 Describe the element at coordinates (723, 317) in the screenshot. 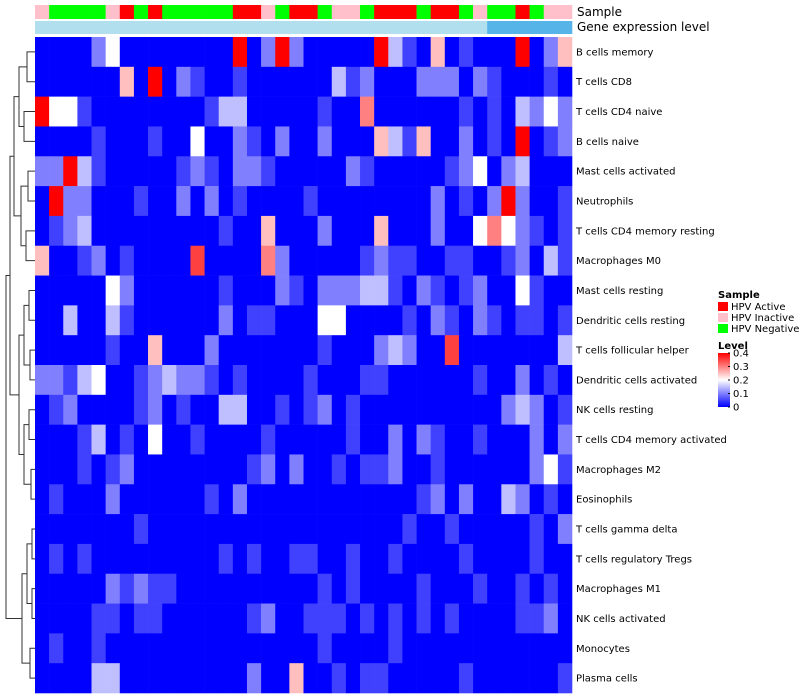

I see `legend-swatch` at that location.